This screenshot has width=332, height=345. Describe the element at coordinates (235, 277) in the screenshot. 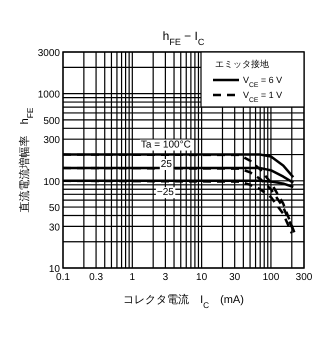

I see `x-tick-label: 30` at that location.